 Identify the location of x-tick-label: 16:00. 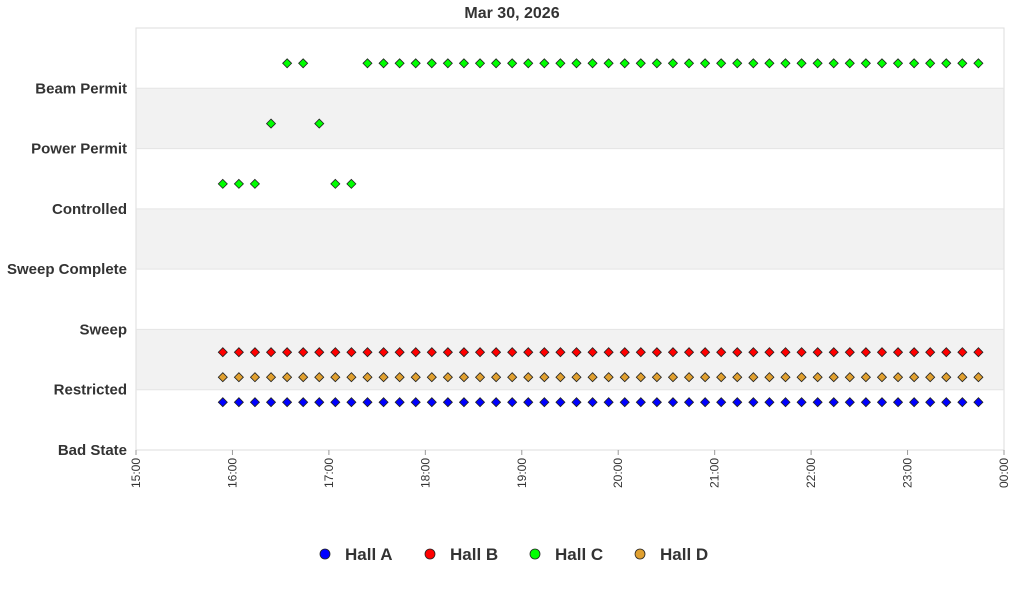
(232, 473).